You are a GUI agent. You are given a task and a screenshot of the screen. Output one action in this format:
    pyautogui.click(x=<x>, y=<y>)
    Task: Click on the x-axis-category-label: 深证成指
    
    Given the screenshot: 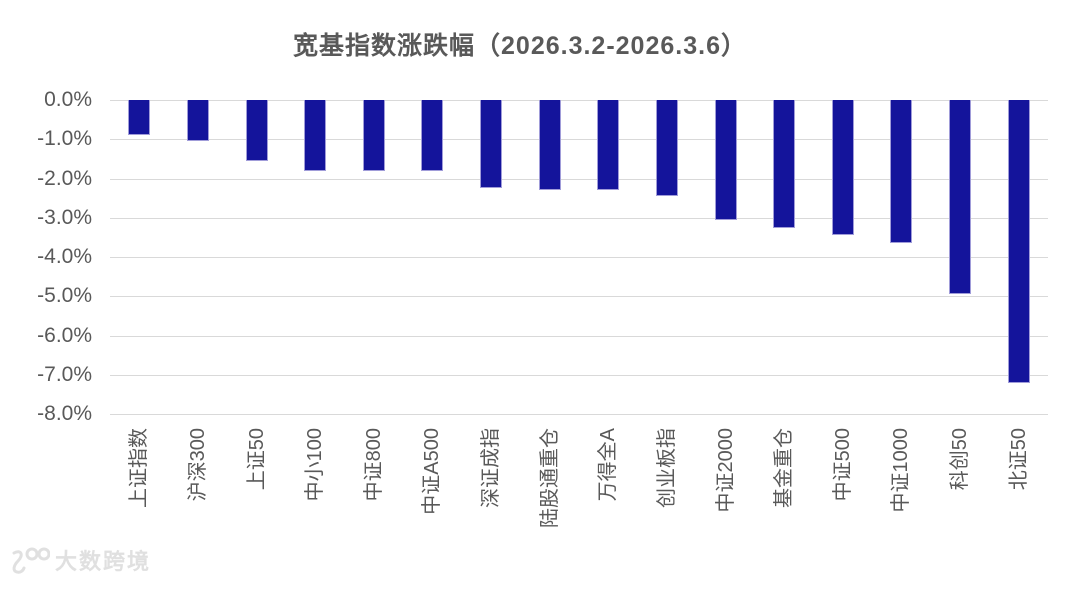 What is the action you would take?
    pyautogui.click(x=491, y=468)
    